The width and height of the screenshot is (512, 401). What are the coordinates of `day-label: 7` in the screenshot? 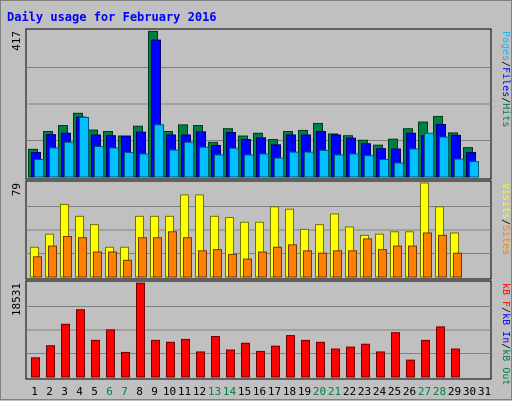 It's located at (124, 391).